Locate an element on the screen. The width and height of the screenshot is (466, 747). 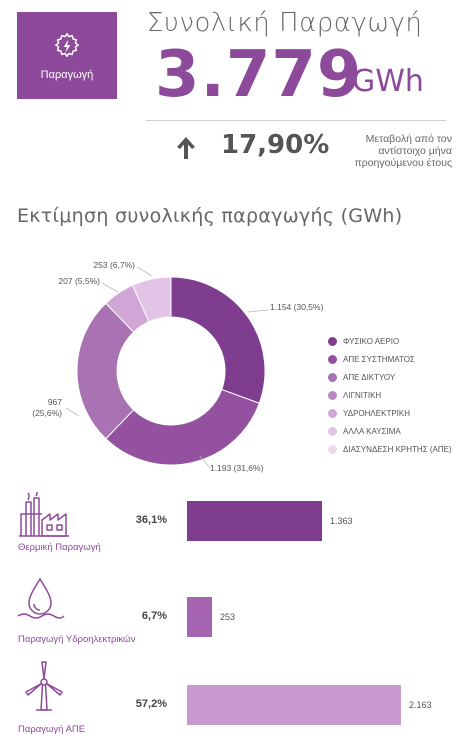
legend-label: ΥΔΡΟΗΛΕΚΤΡΙΚΗ is located at coordinates (376, 413).